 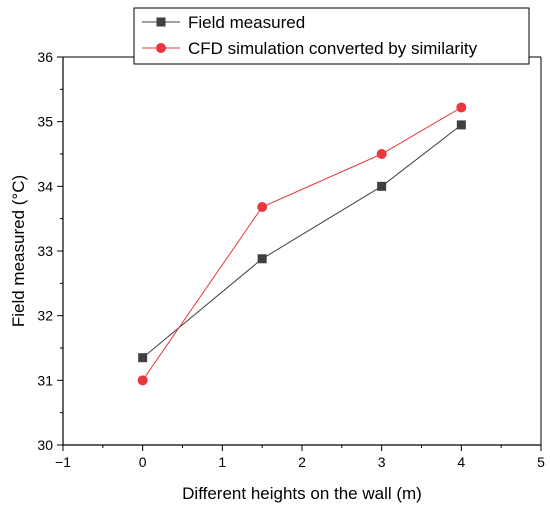 I want to click on x-tick-label: 2, so click(x=302, y=462).